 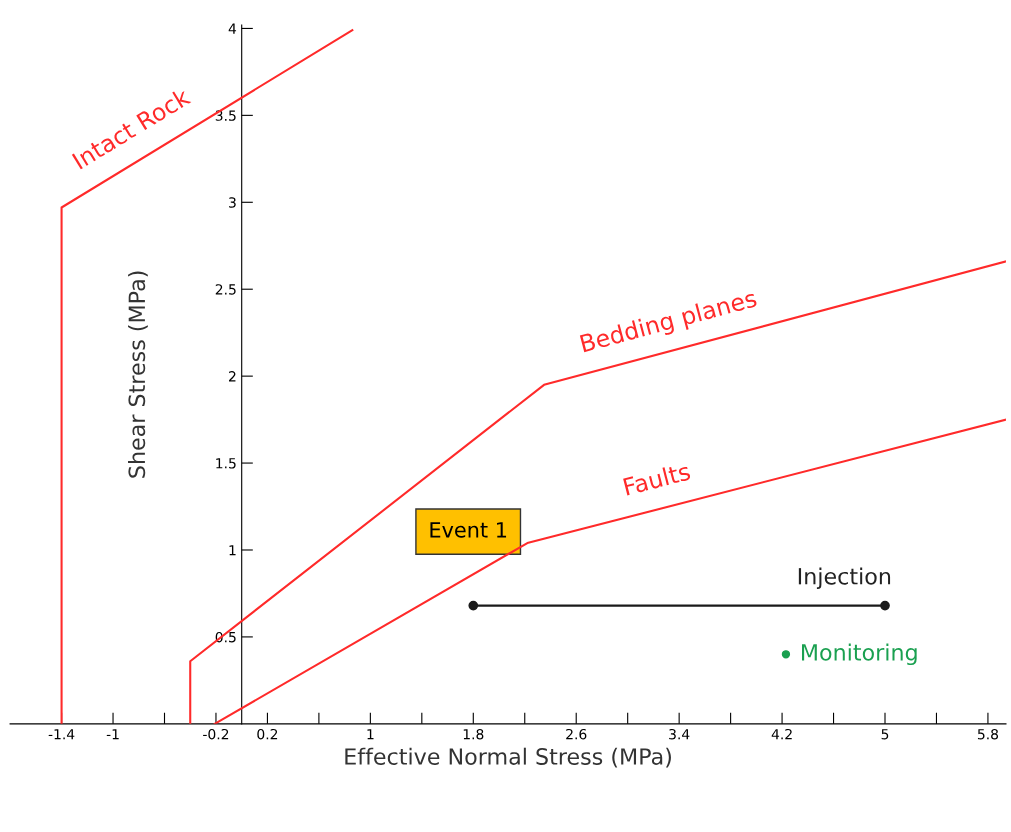 What do you see at coordinates (267, 734) in the screenshot?
I see `x-tick-label: 0.2` at bounding box center [267, 734].